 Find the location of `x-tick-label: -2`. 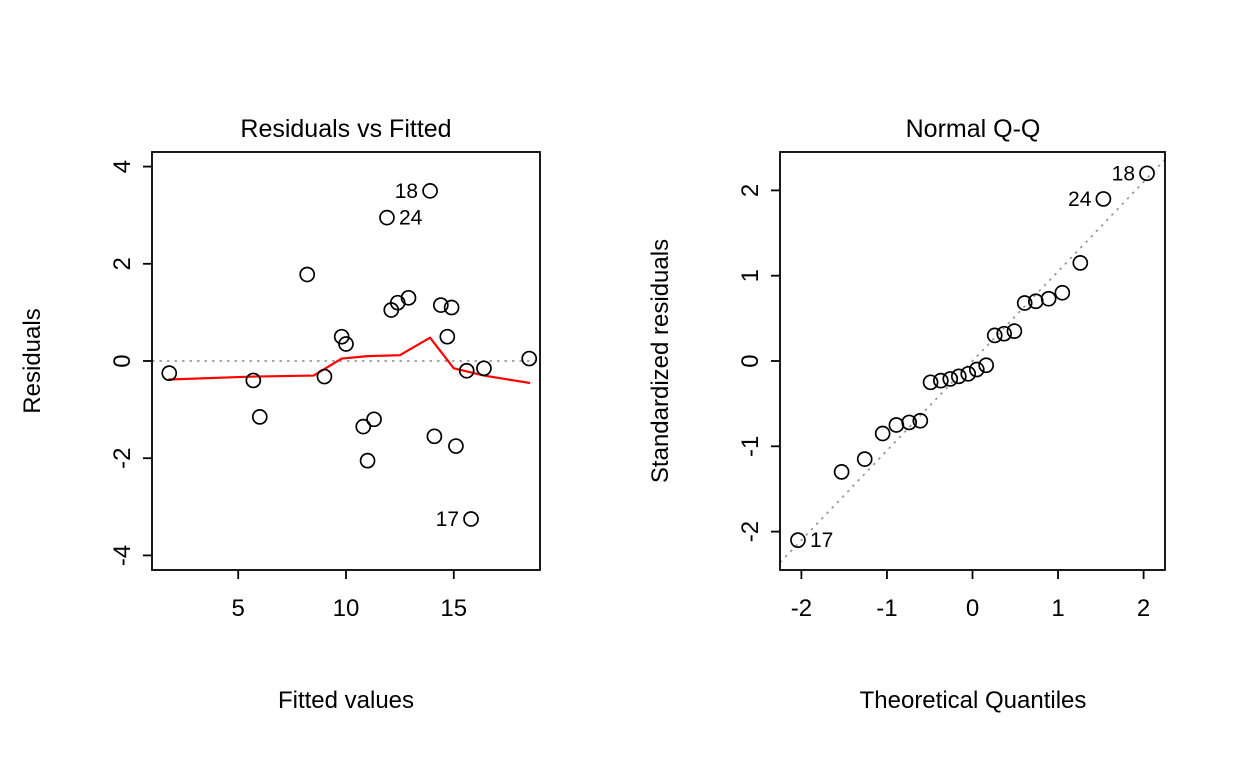

x-tick-label: -2 is located at coordinates (801, 608).